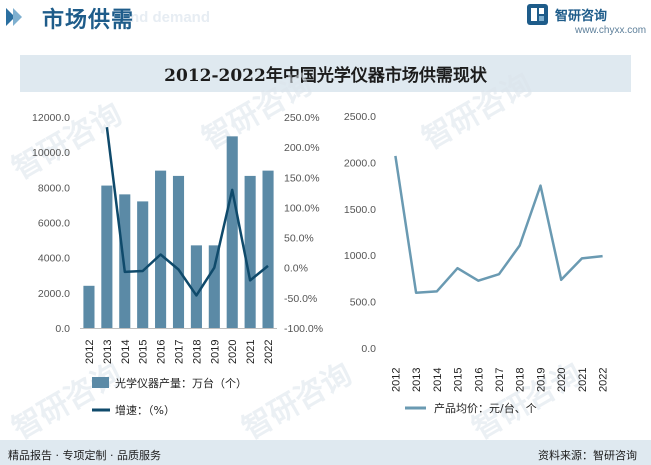 The height and width of the screenshot is (465, 651). Describe the element at coordinates (54, 259) in the screenshot. I see `left-y-tick-label: 4000.0` at that location.